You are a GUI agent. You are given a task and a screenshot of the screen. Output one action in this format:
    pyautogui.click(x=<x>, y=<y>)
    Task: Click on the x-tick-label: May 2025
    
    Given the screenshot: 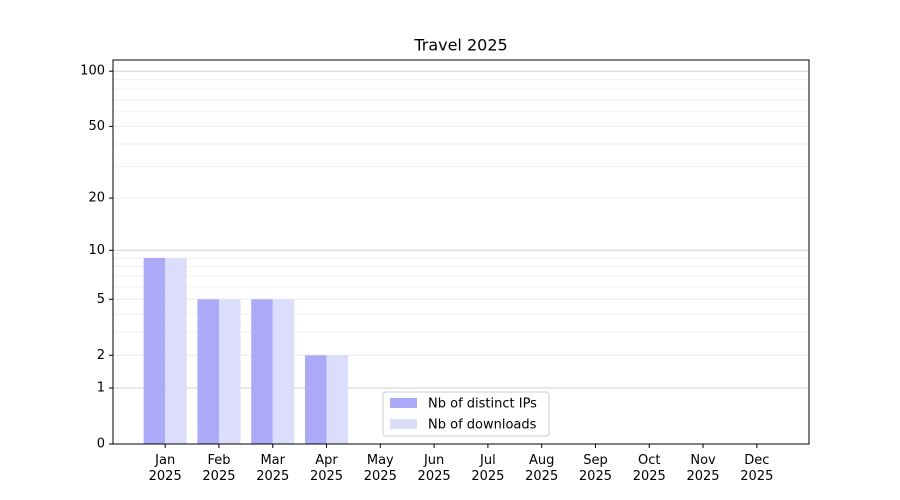 What is the action you would take?
    pyautogui.click(x=380, y=468)
    